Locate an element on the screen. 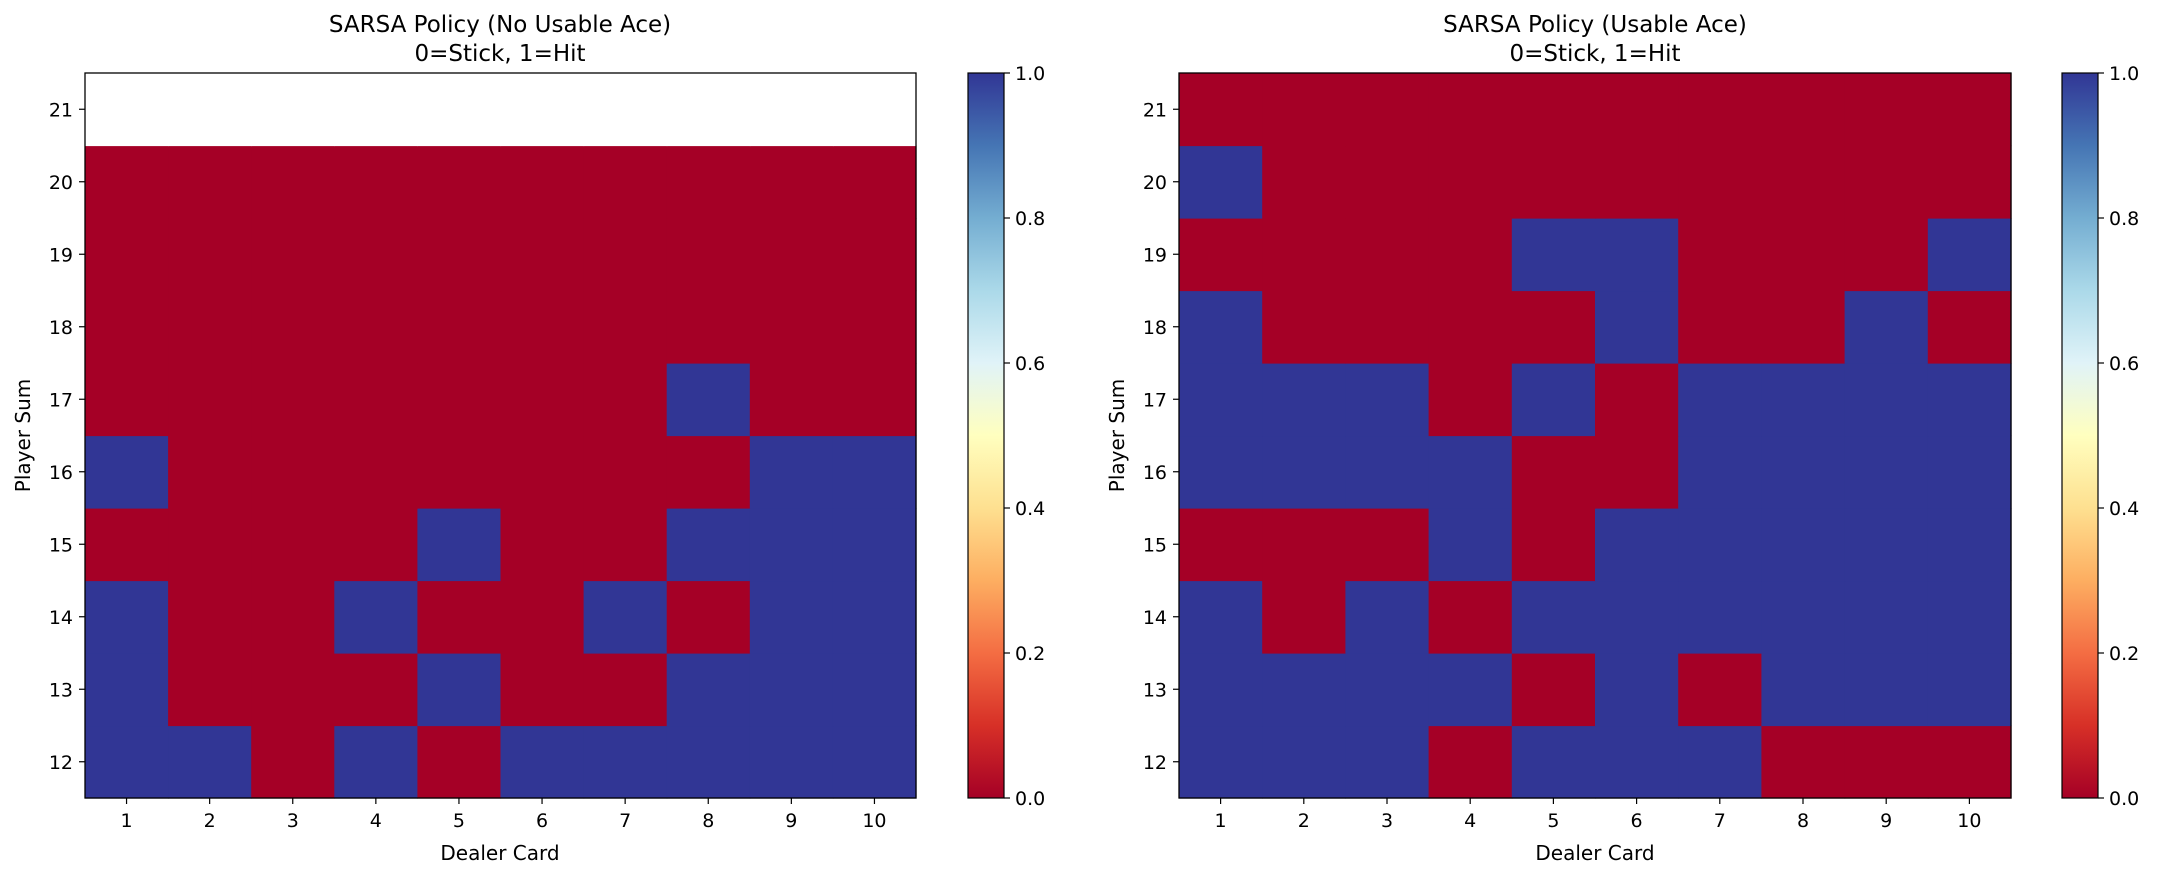 Image resolution: width=2162 pixels, height=877 pixels. x-tick-label: 10 is located at coordinates (1969, 821).